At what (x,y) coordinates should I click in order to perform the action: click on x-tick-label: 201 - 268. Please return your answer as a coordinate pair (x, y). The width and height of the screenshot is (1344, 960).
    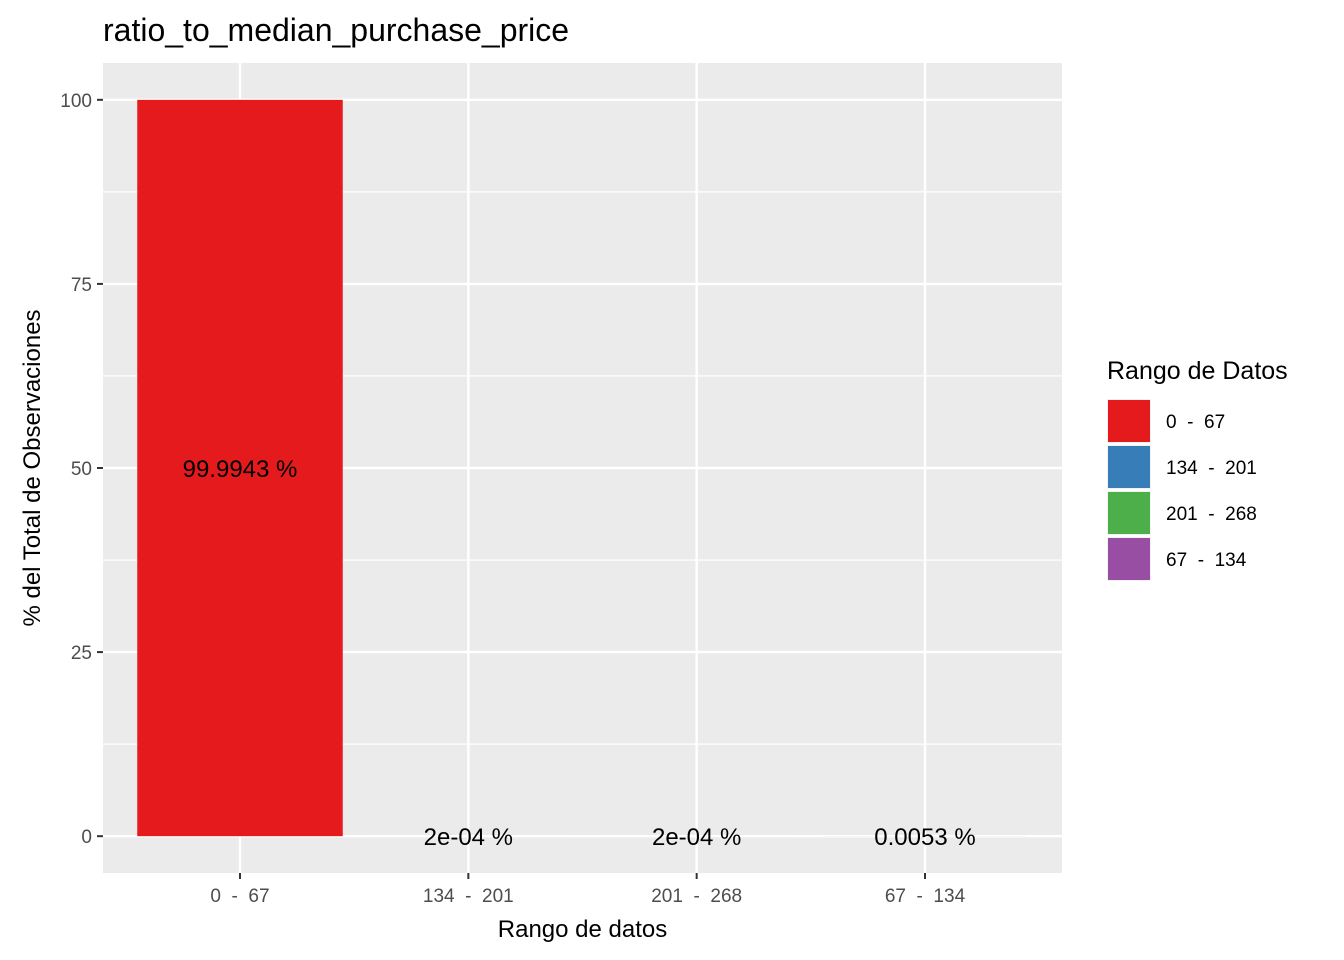
    Looking at the image, I should click on (696, 896).